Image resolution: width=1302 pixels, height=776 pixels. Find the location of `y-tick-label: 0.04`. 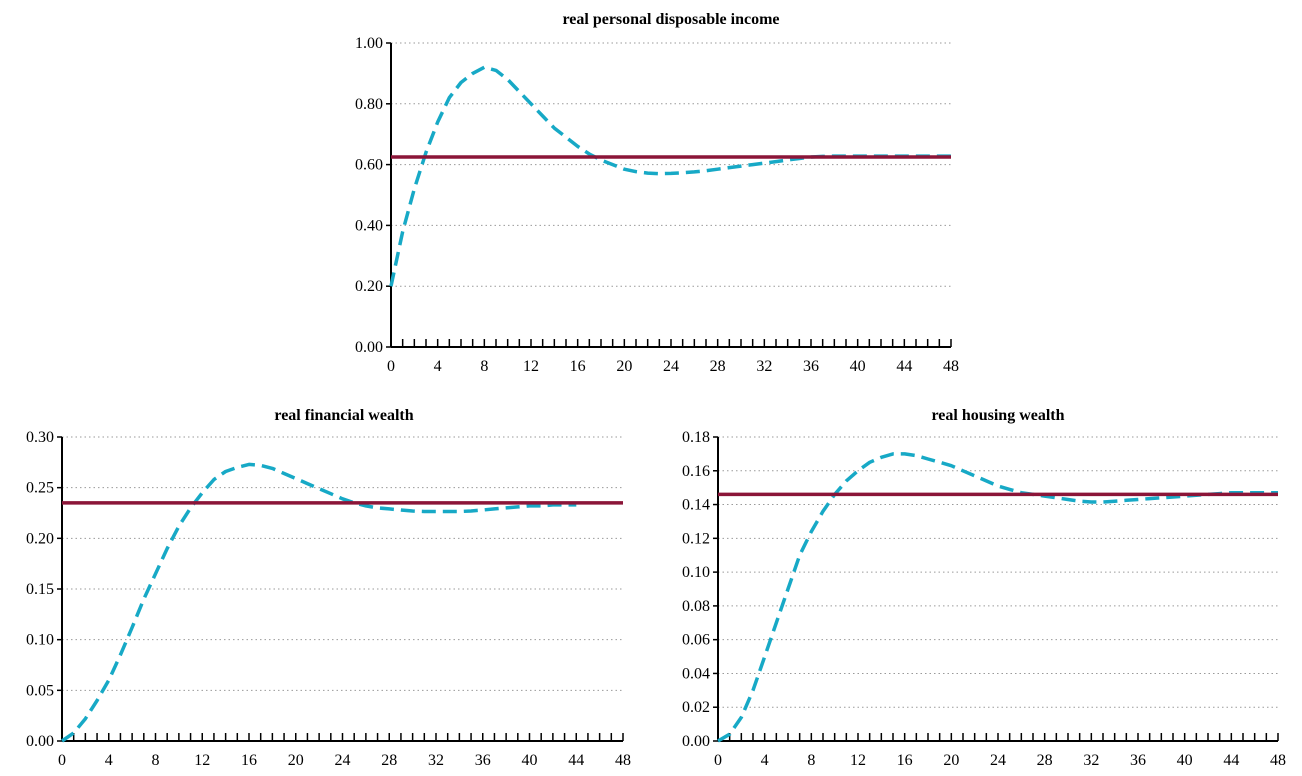

y-tick-label: 0.04 is located at coordinates (696, 673).